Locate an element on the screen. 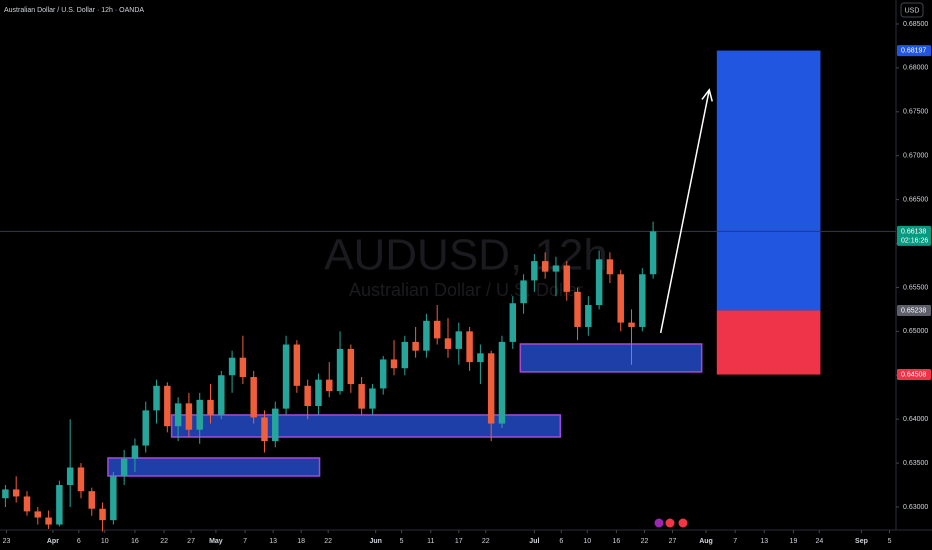 This screenshot has height=550, width=932. y-tick-label: 0.63000 is located at coordinates (915, 507).